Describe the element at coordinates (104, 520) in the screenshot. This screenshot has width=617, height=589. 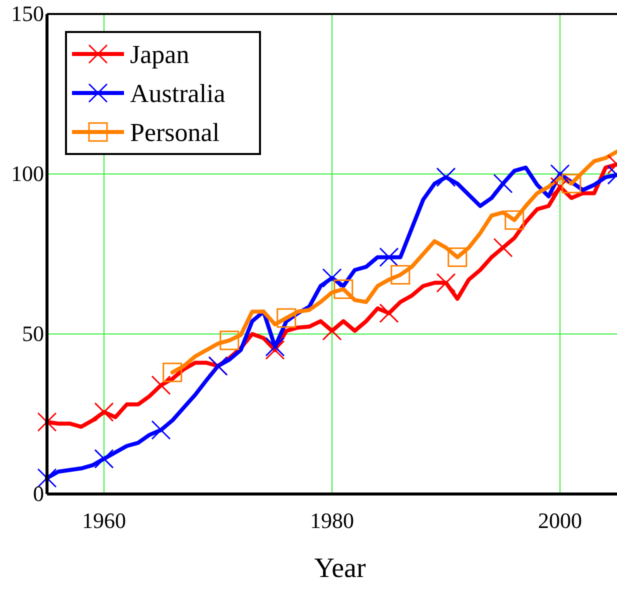
I see `x-tick-label: 1960` at that location.